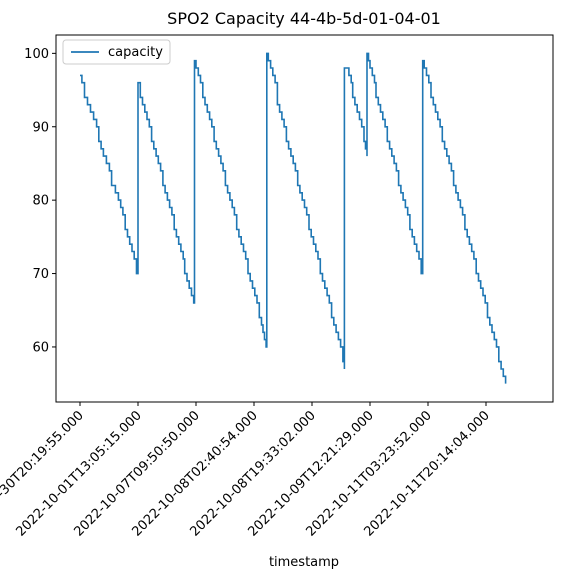 The width and height of the screenshot is (565, 579). Describe the element at coordinates (40, 127) in the screenshot. I see `y-tick-label: 90` at that location.